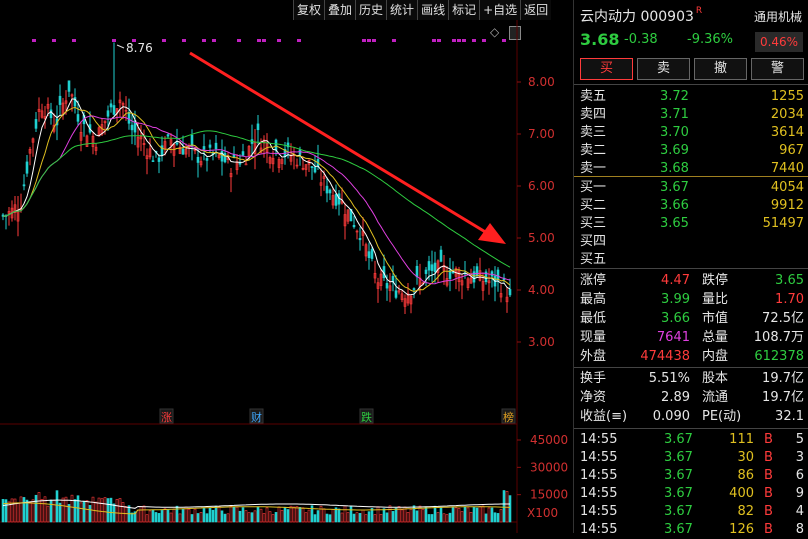 The height and width of the screenshot is (539, 808). I want to click on toolbar-overlay-button: 叠加, so click(340, 10).